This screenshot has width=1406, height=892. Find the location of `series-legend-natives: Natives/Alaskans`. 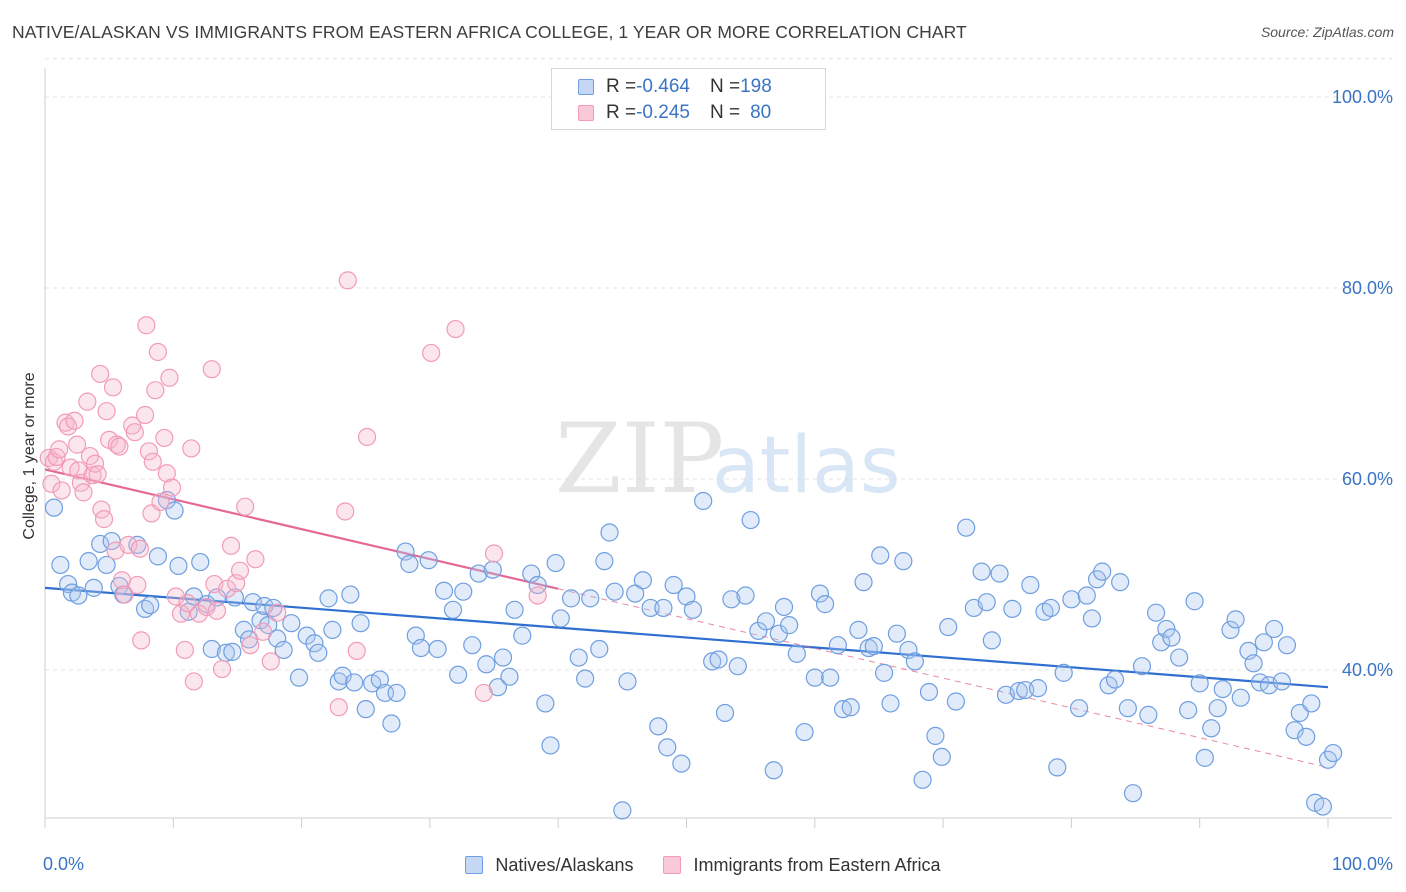

series-legend-natives: Natives/Alaskans is located at coordinates (549, 865).